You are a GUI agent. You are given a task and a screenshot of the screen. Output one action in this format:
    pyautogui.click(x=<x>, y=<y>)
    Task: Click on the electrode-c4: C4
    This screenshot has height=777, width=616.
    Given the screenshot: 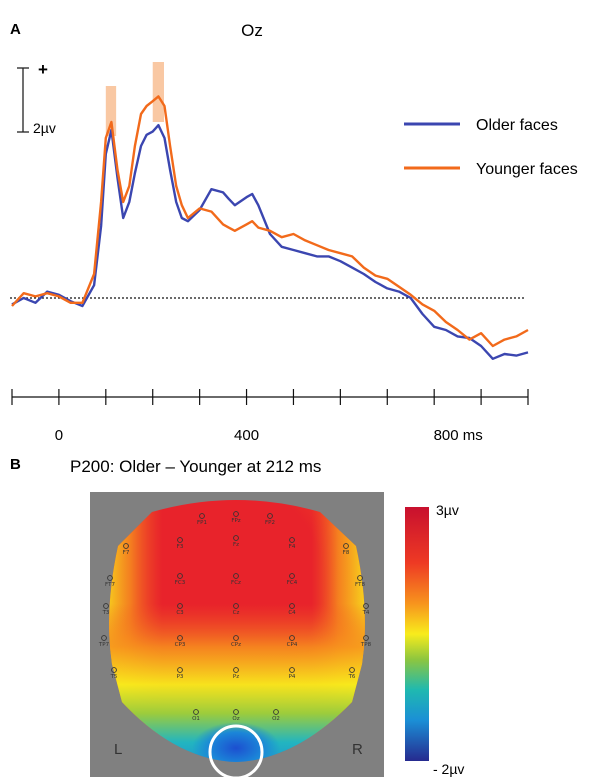 What is the action you would take?
    pyautogui.click(x=292, y=609)
    